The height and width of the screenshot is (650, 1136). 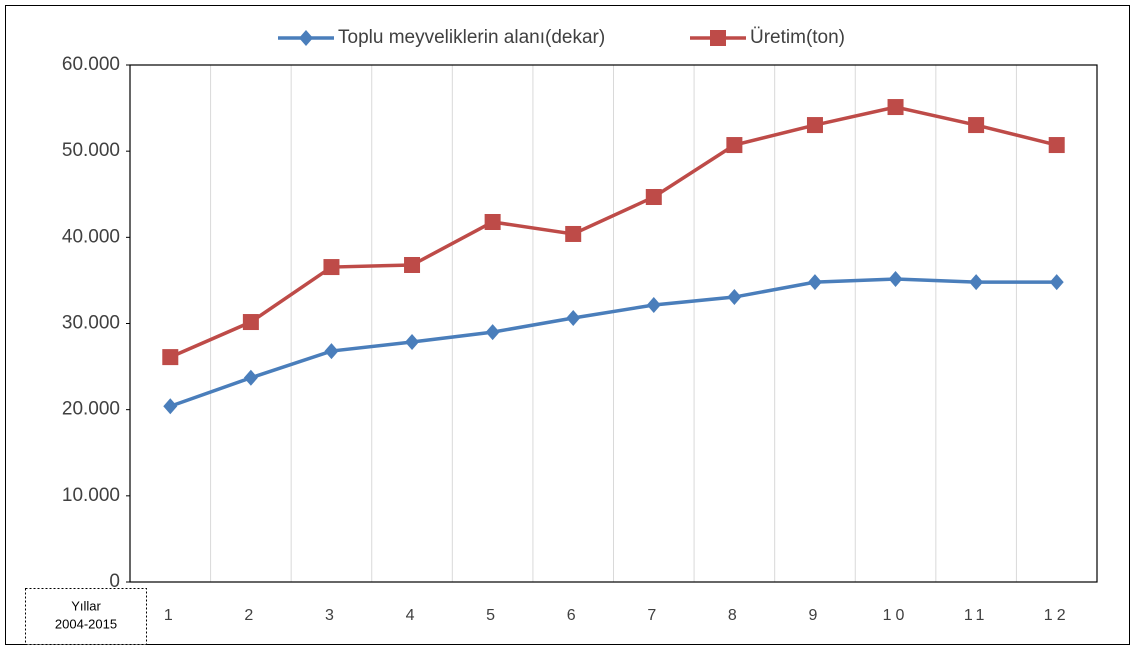 What do you see at coordinates (471, 37) in the screenshot?
I see `legend-label: Toplu meyveliklerin alanı(dekar)` at bounding box center [471, 37].